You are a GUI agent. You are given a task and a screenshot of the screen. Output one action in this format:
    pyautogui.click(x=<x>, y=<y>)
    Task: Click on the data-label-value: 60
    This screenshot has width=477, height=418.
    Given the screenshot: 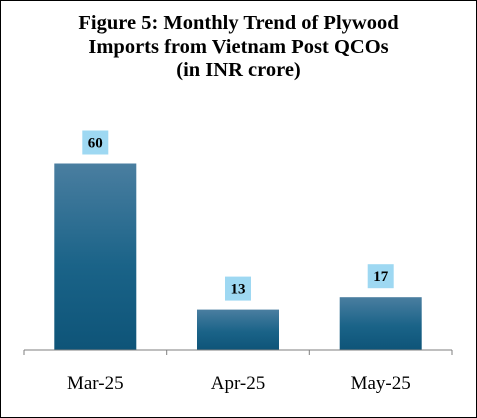 What is the action you would take?
    pyautogui.click(x=95, y=144)
    